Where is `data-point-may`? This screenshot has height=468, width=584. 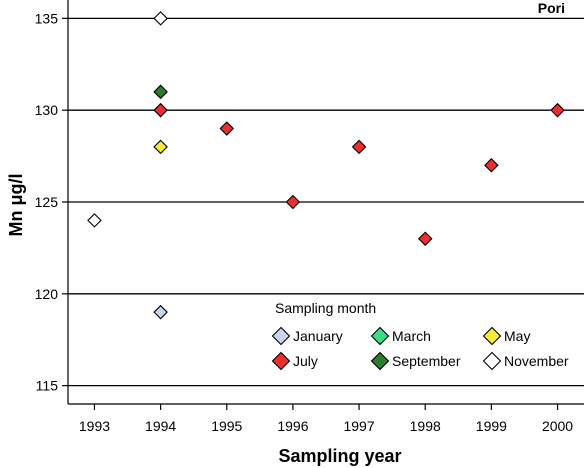
data-point-may is located at coordinates (160, 147).